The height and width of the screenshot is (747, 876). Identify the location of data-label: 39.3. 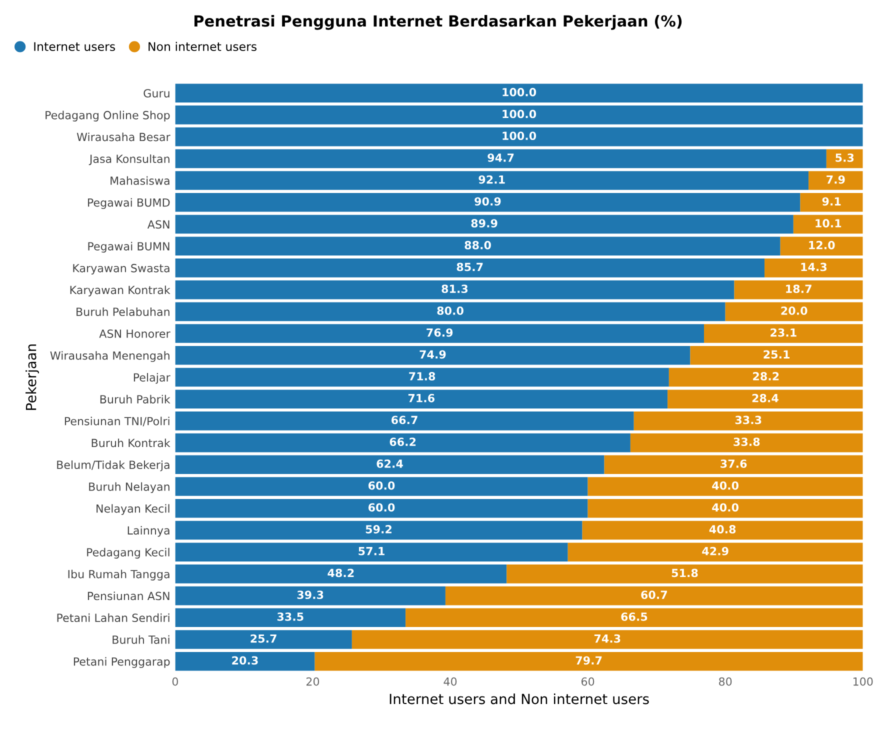
(310, 595).